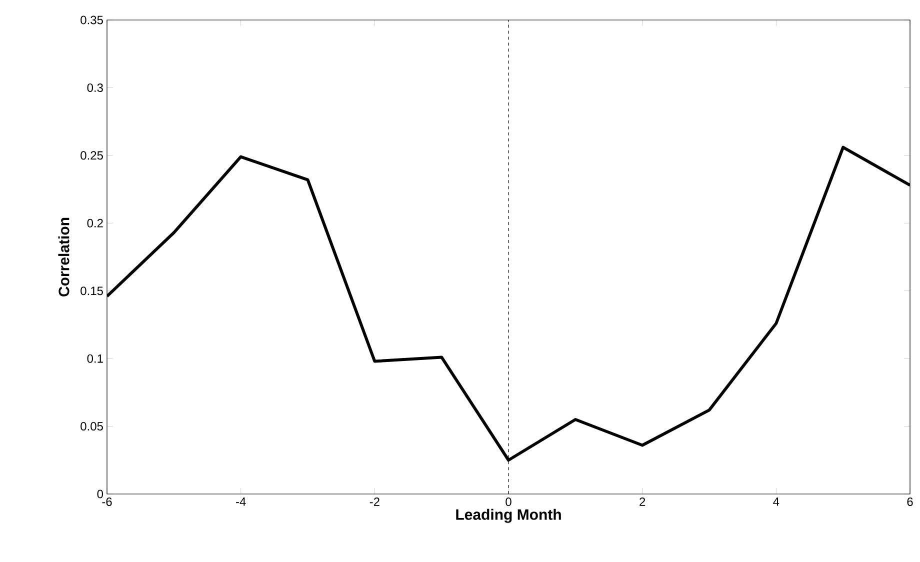 The width and height of the screenshot is (920, 562). Describe the element at coordinates (241, 502) in the screenshot. I see `x-tick-label: -4` at that location.